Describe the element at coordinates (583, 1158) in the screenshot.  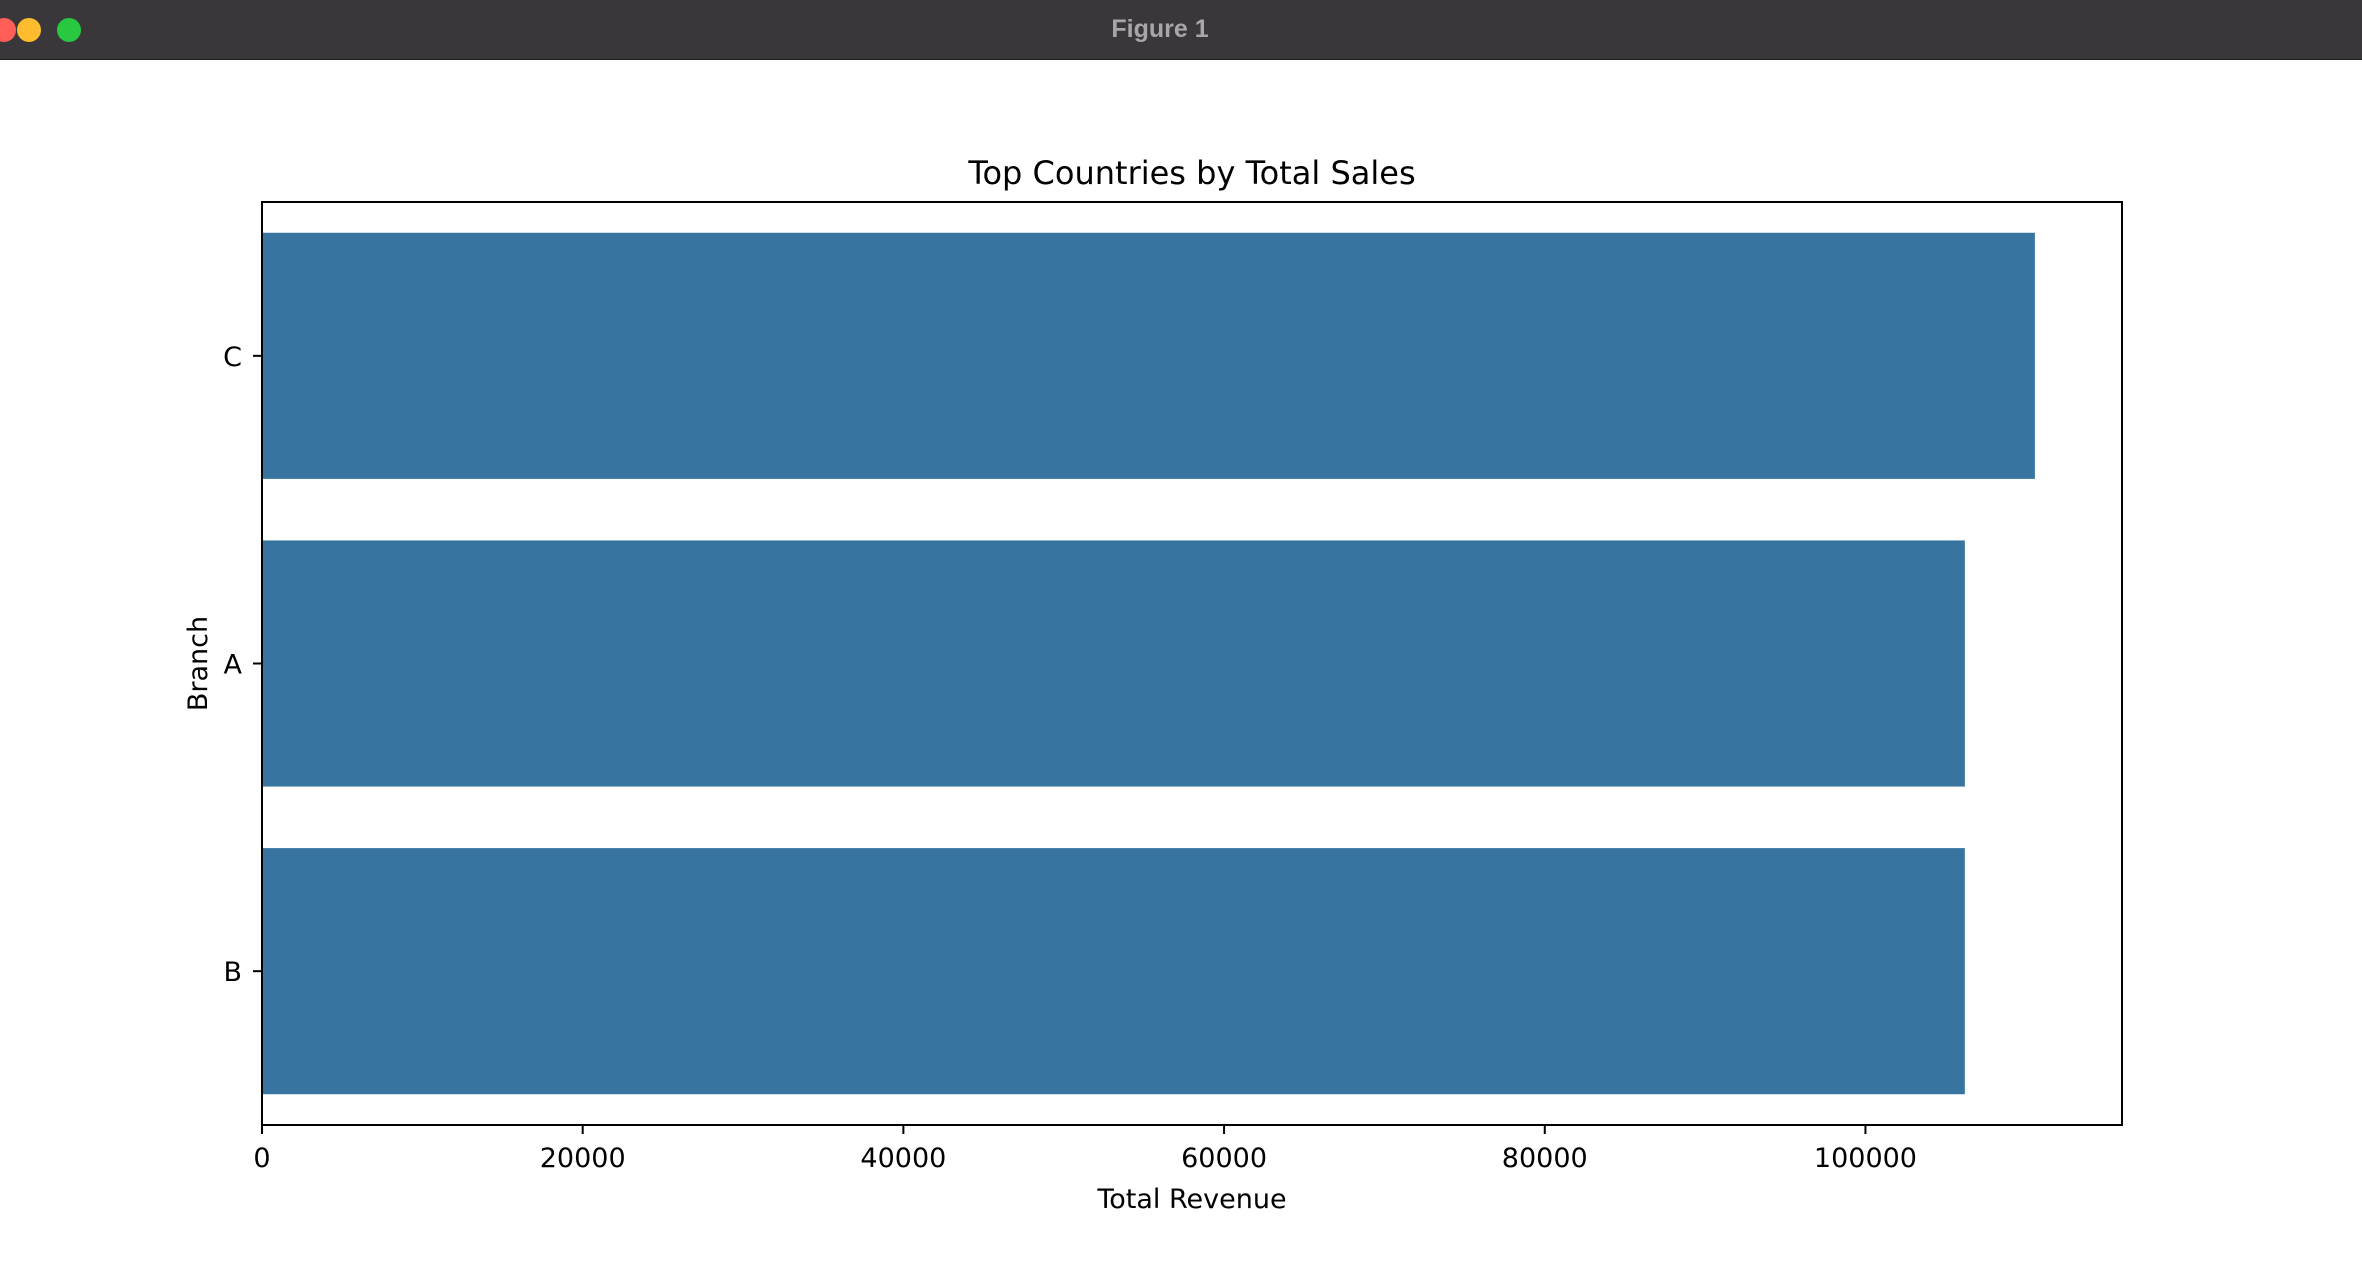
I see `x-tick-label-20000: 20000` at that location.